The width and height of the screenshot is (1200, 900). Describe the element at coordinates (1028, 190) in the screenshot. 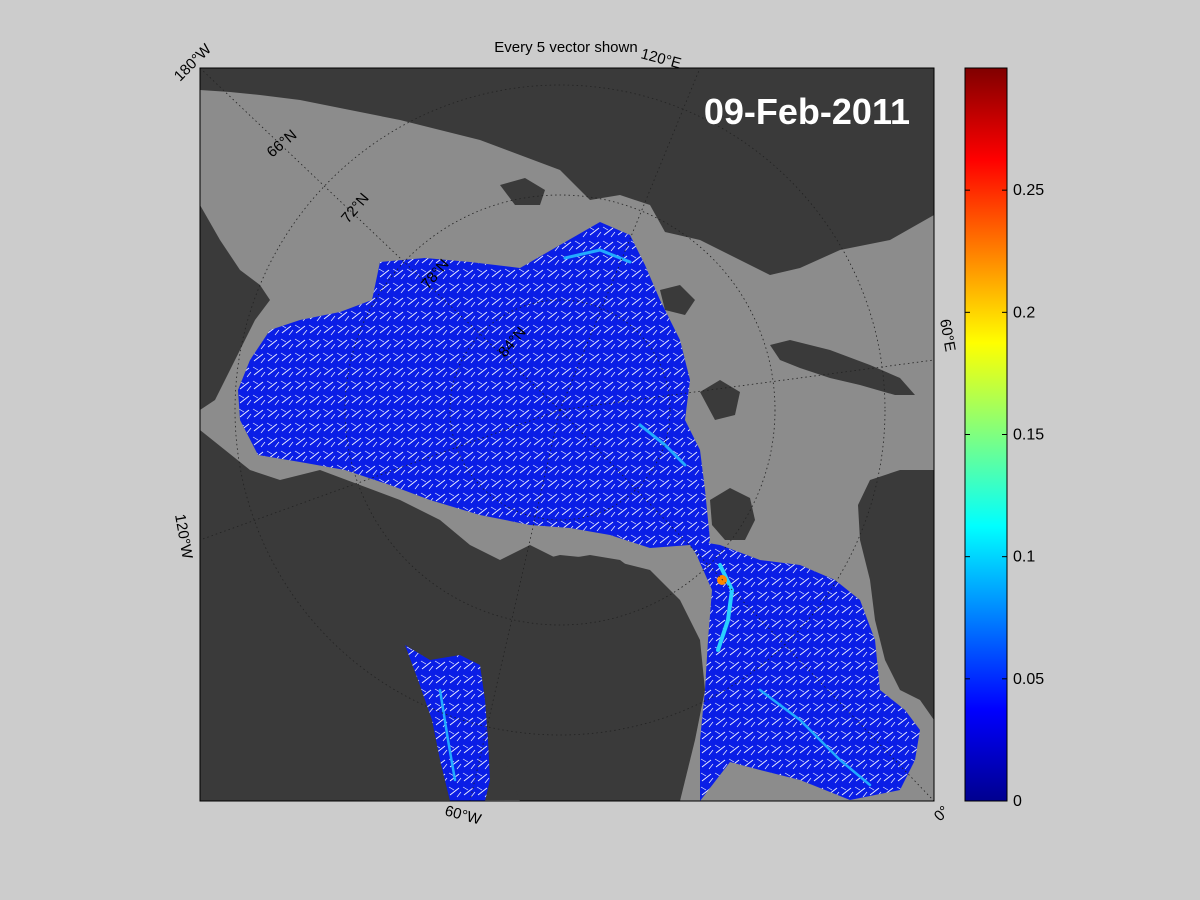

I see `colorbar-tick-label: 0.25` at that location.